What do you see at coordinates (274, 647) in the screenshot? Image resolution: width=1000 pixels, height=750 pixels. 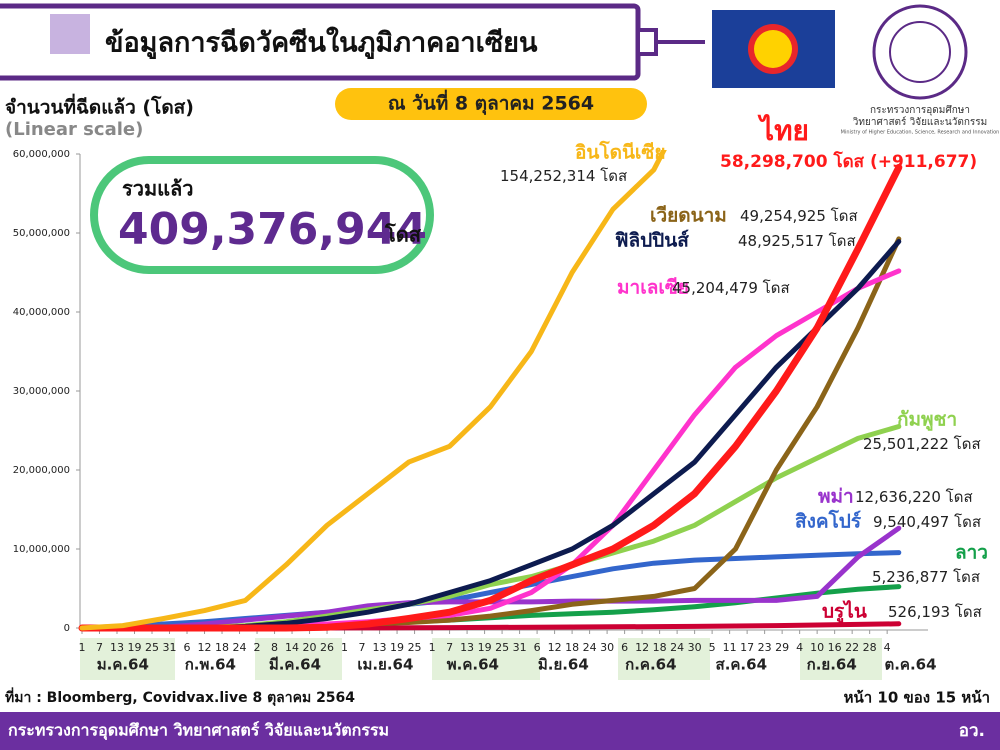 I see `x-tick-label: 8` at bounding box center [274, 647].